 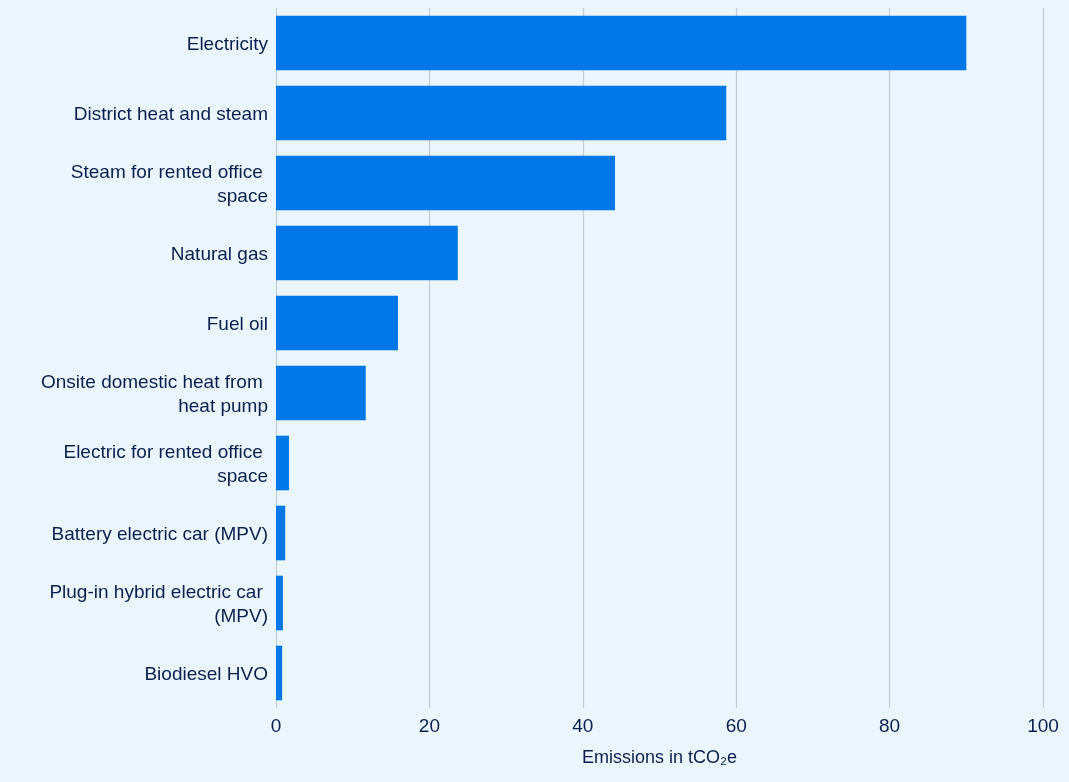 What do you see at coordinates (169, 183) in the screenshot?
I see `y-tick-label: Steam for rented office space` at bounding box center [169, 183].